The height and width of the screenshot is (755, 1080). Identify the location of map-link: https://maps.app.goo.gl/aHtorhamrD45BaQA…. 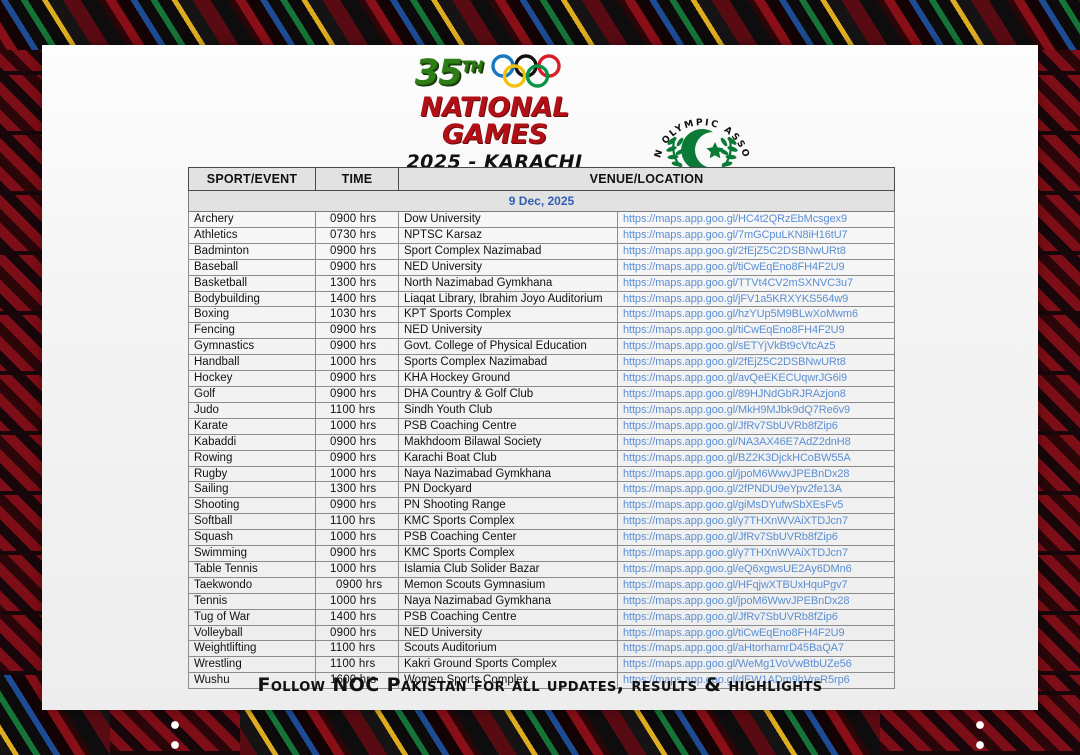
(756, 649).